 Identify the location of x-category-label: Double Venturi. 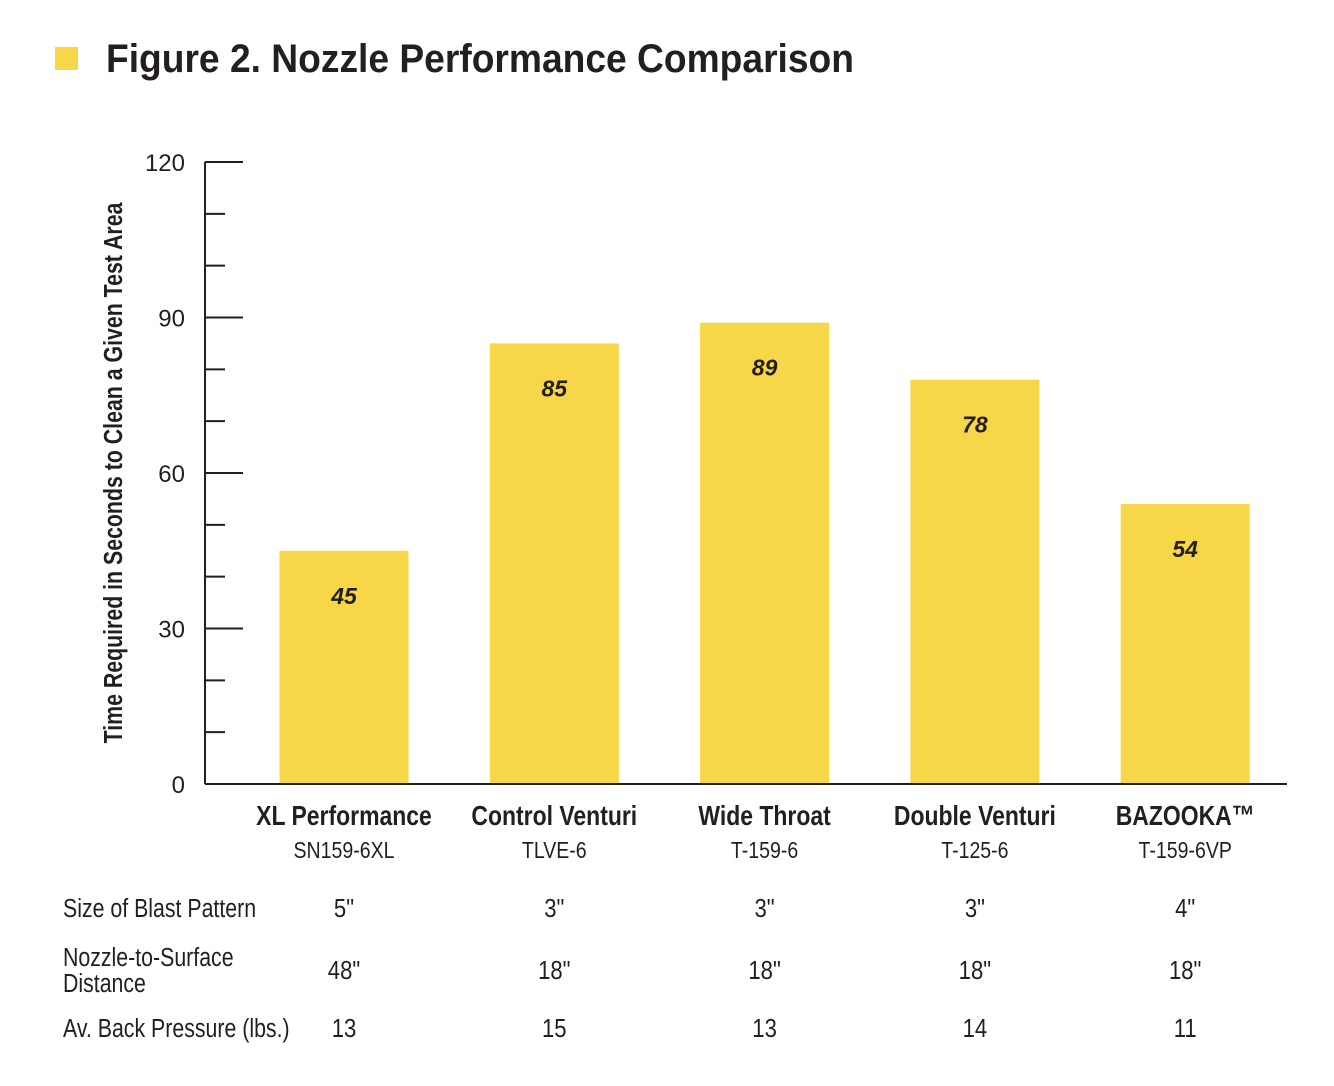
(975, 816).